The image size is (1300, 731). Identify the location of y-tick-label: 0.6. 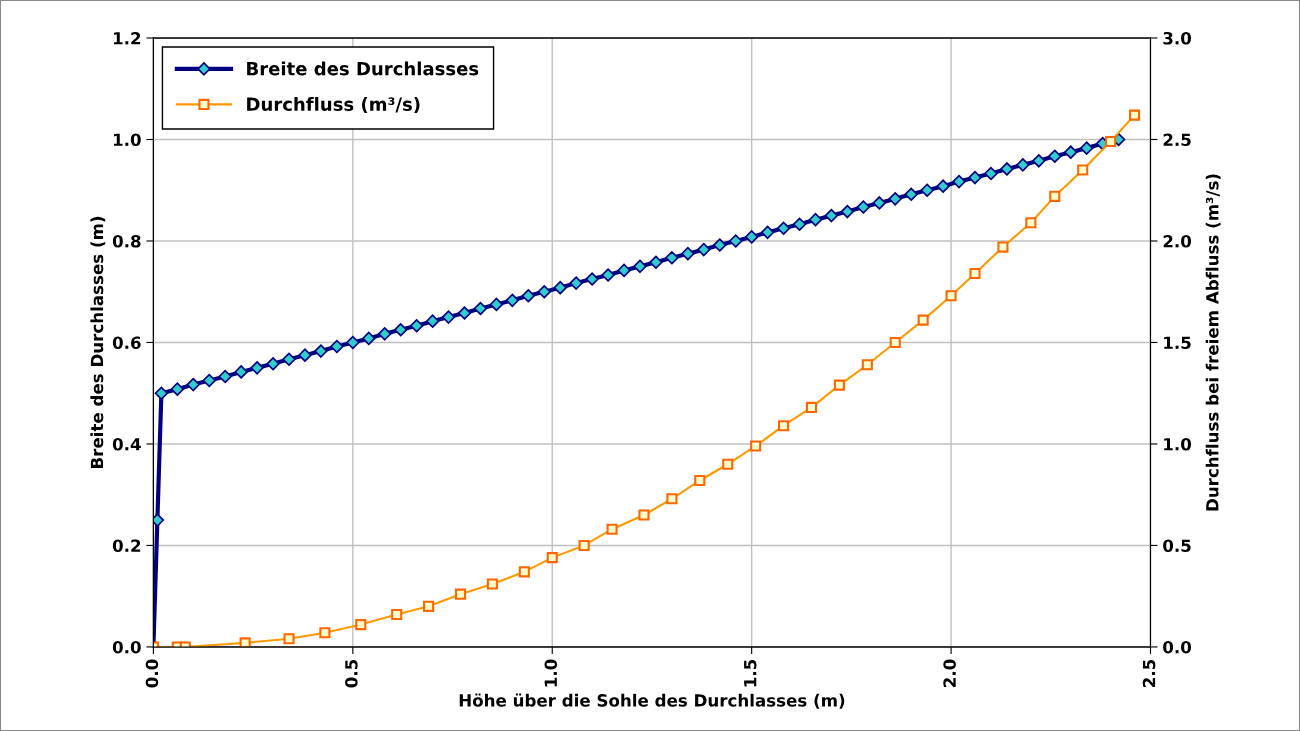
(126, 343).